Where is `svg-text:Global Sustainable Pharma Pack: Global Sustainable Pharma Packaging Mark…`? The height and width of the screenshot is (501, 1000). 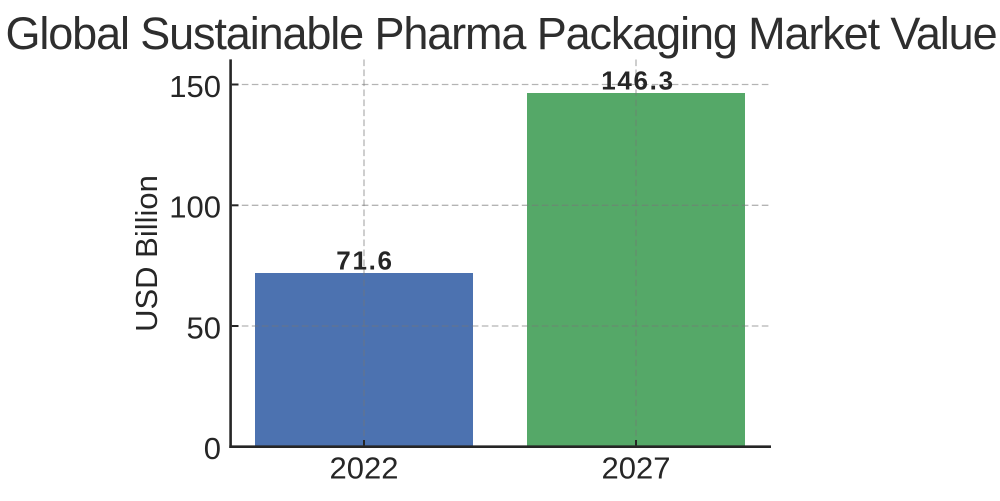
svg-text:Global Sustainable Pharma Pack: Global Sustainable Pharma Packaging Mark… is located at coordinates (501, 33).